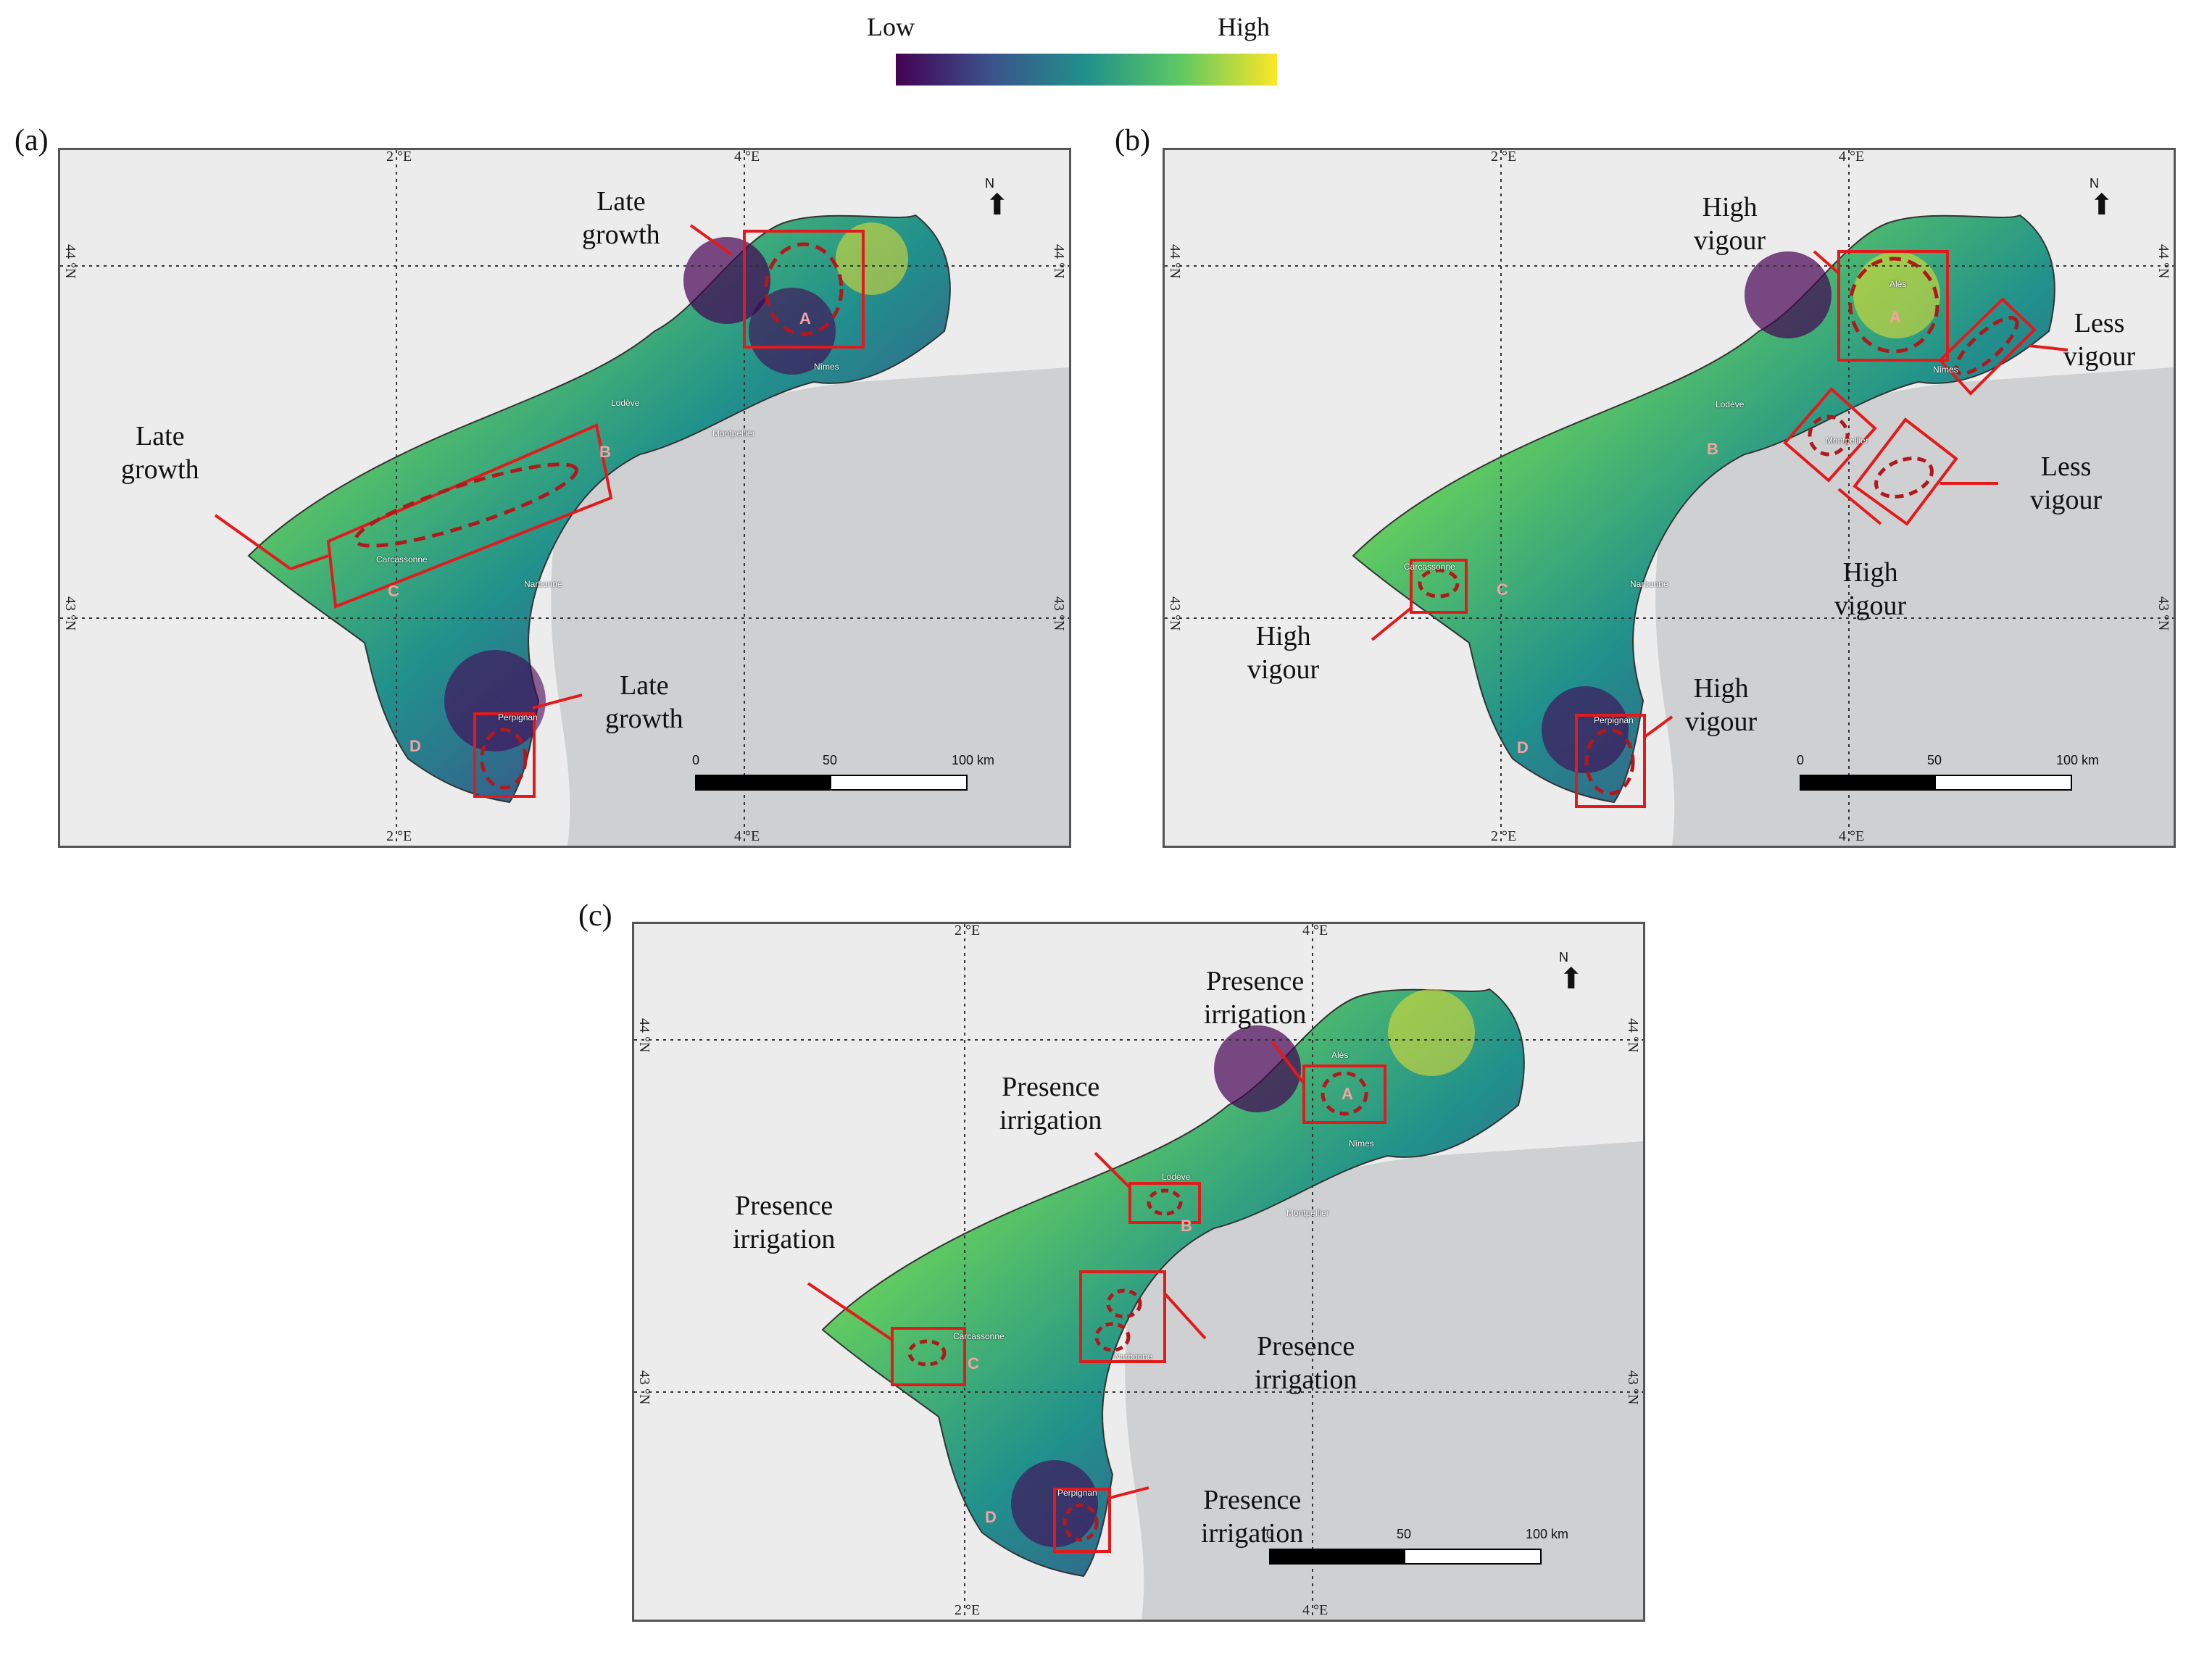 Image resolution: width=2212 pixels, height=1658 pixels. Describe the element at coordinates (1077, 1493) in the screenshot. I see `city-label: Perpignan` at that location.